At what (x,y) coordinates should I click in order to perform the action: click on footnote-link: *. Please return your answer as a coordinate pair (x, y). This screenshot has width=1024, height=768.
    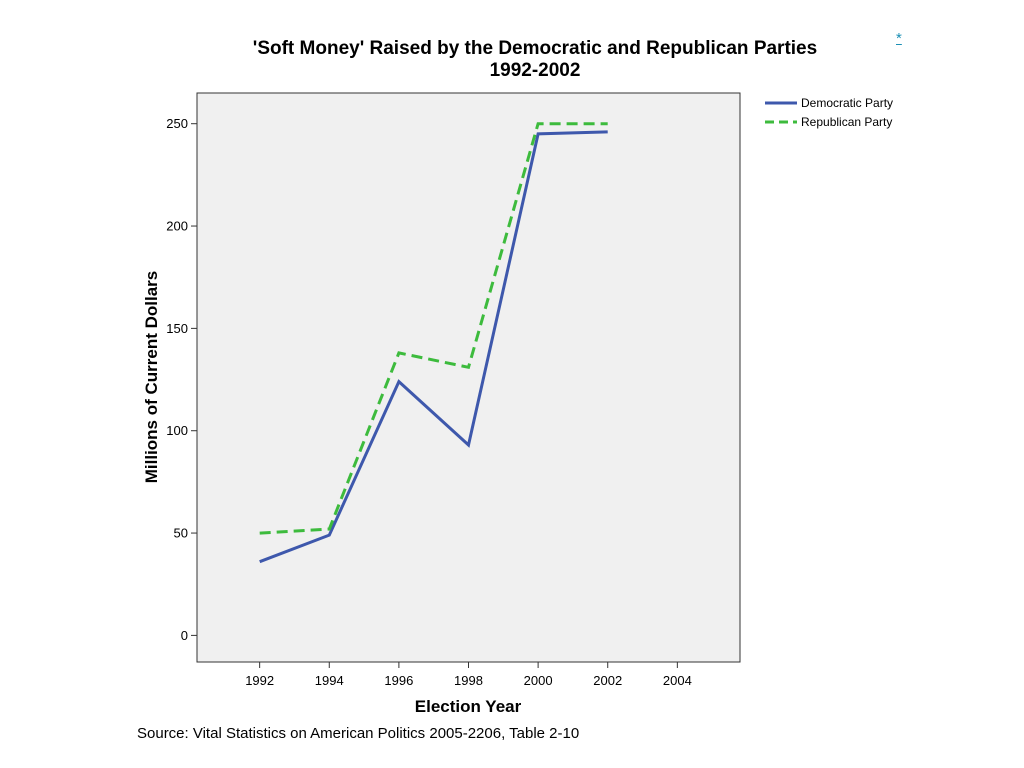
    Looking at the image, I should click on (899, 38).